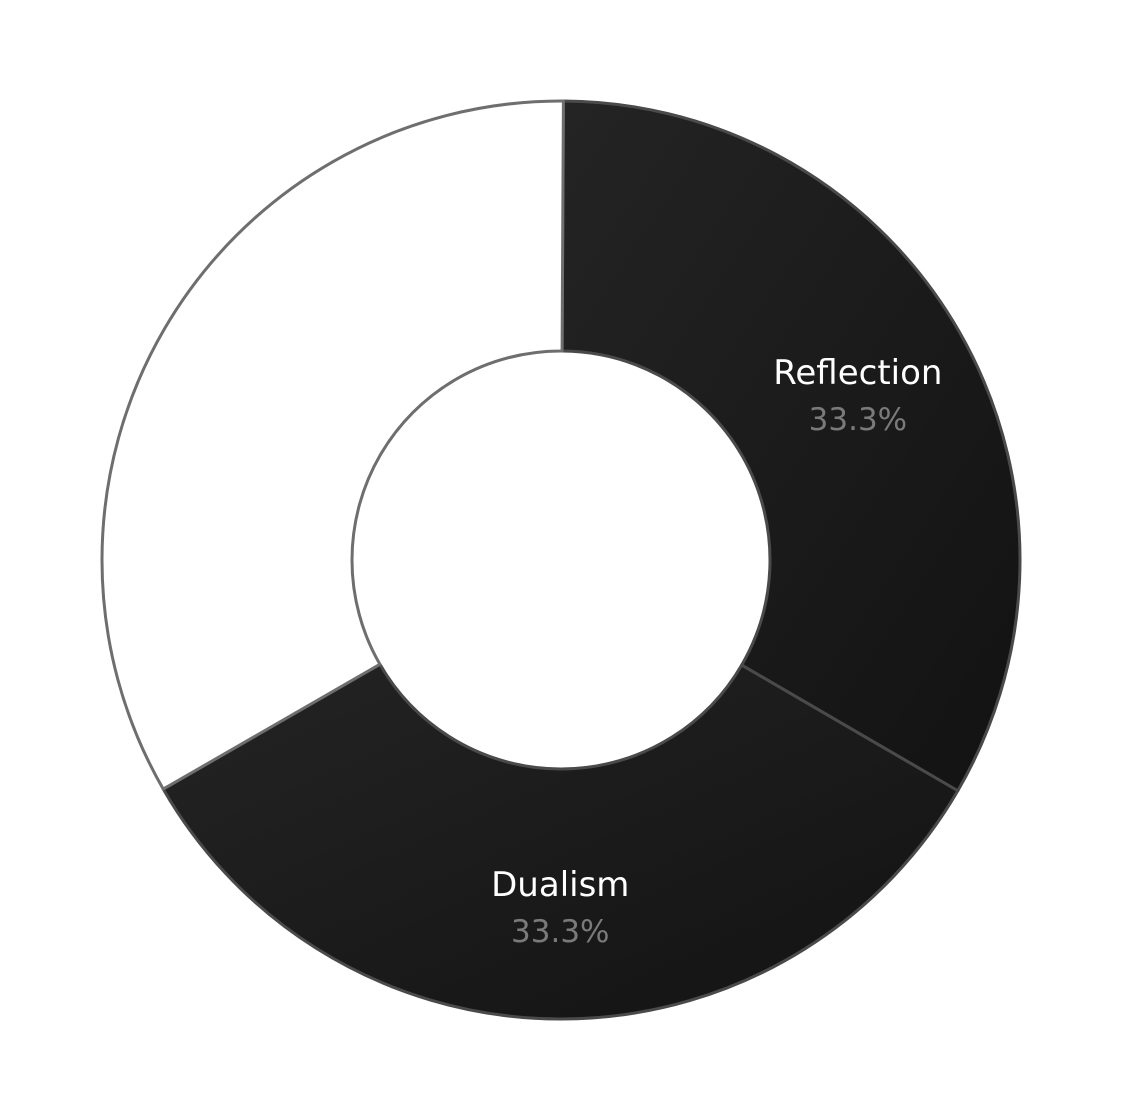 Image resolution: width=1121 pixels, height=1120 pixels. I want to click on slice-label-dualism: Dualism, so click(560, 885).